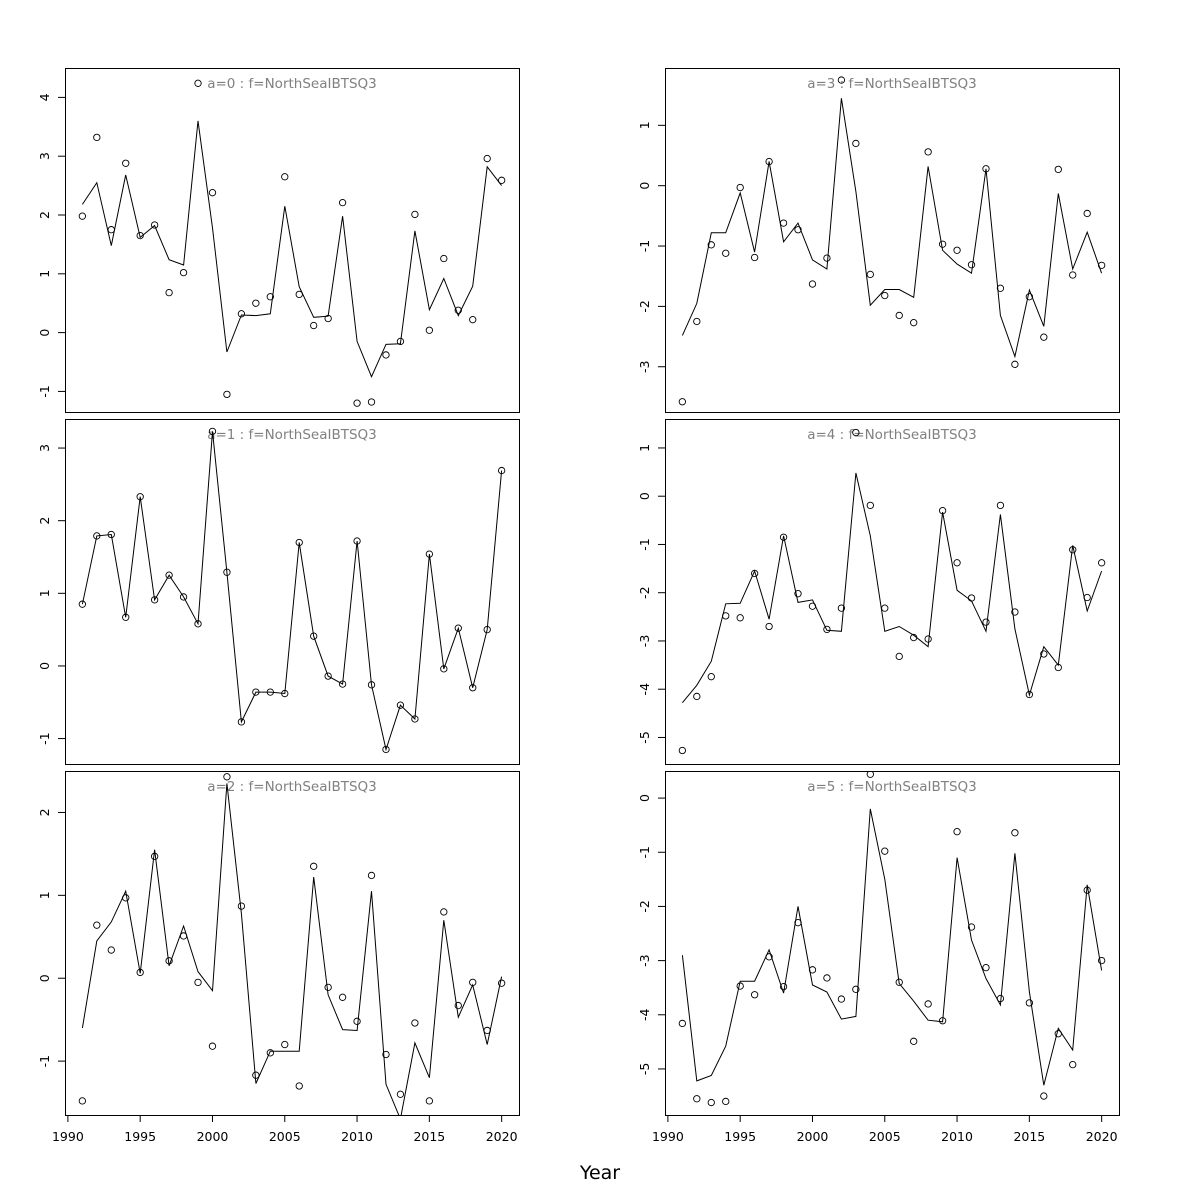  I want to click on y-tick-label: 4, so click(44, 97).